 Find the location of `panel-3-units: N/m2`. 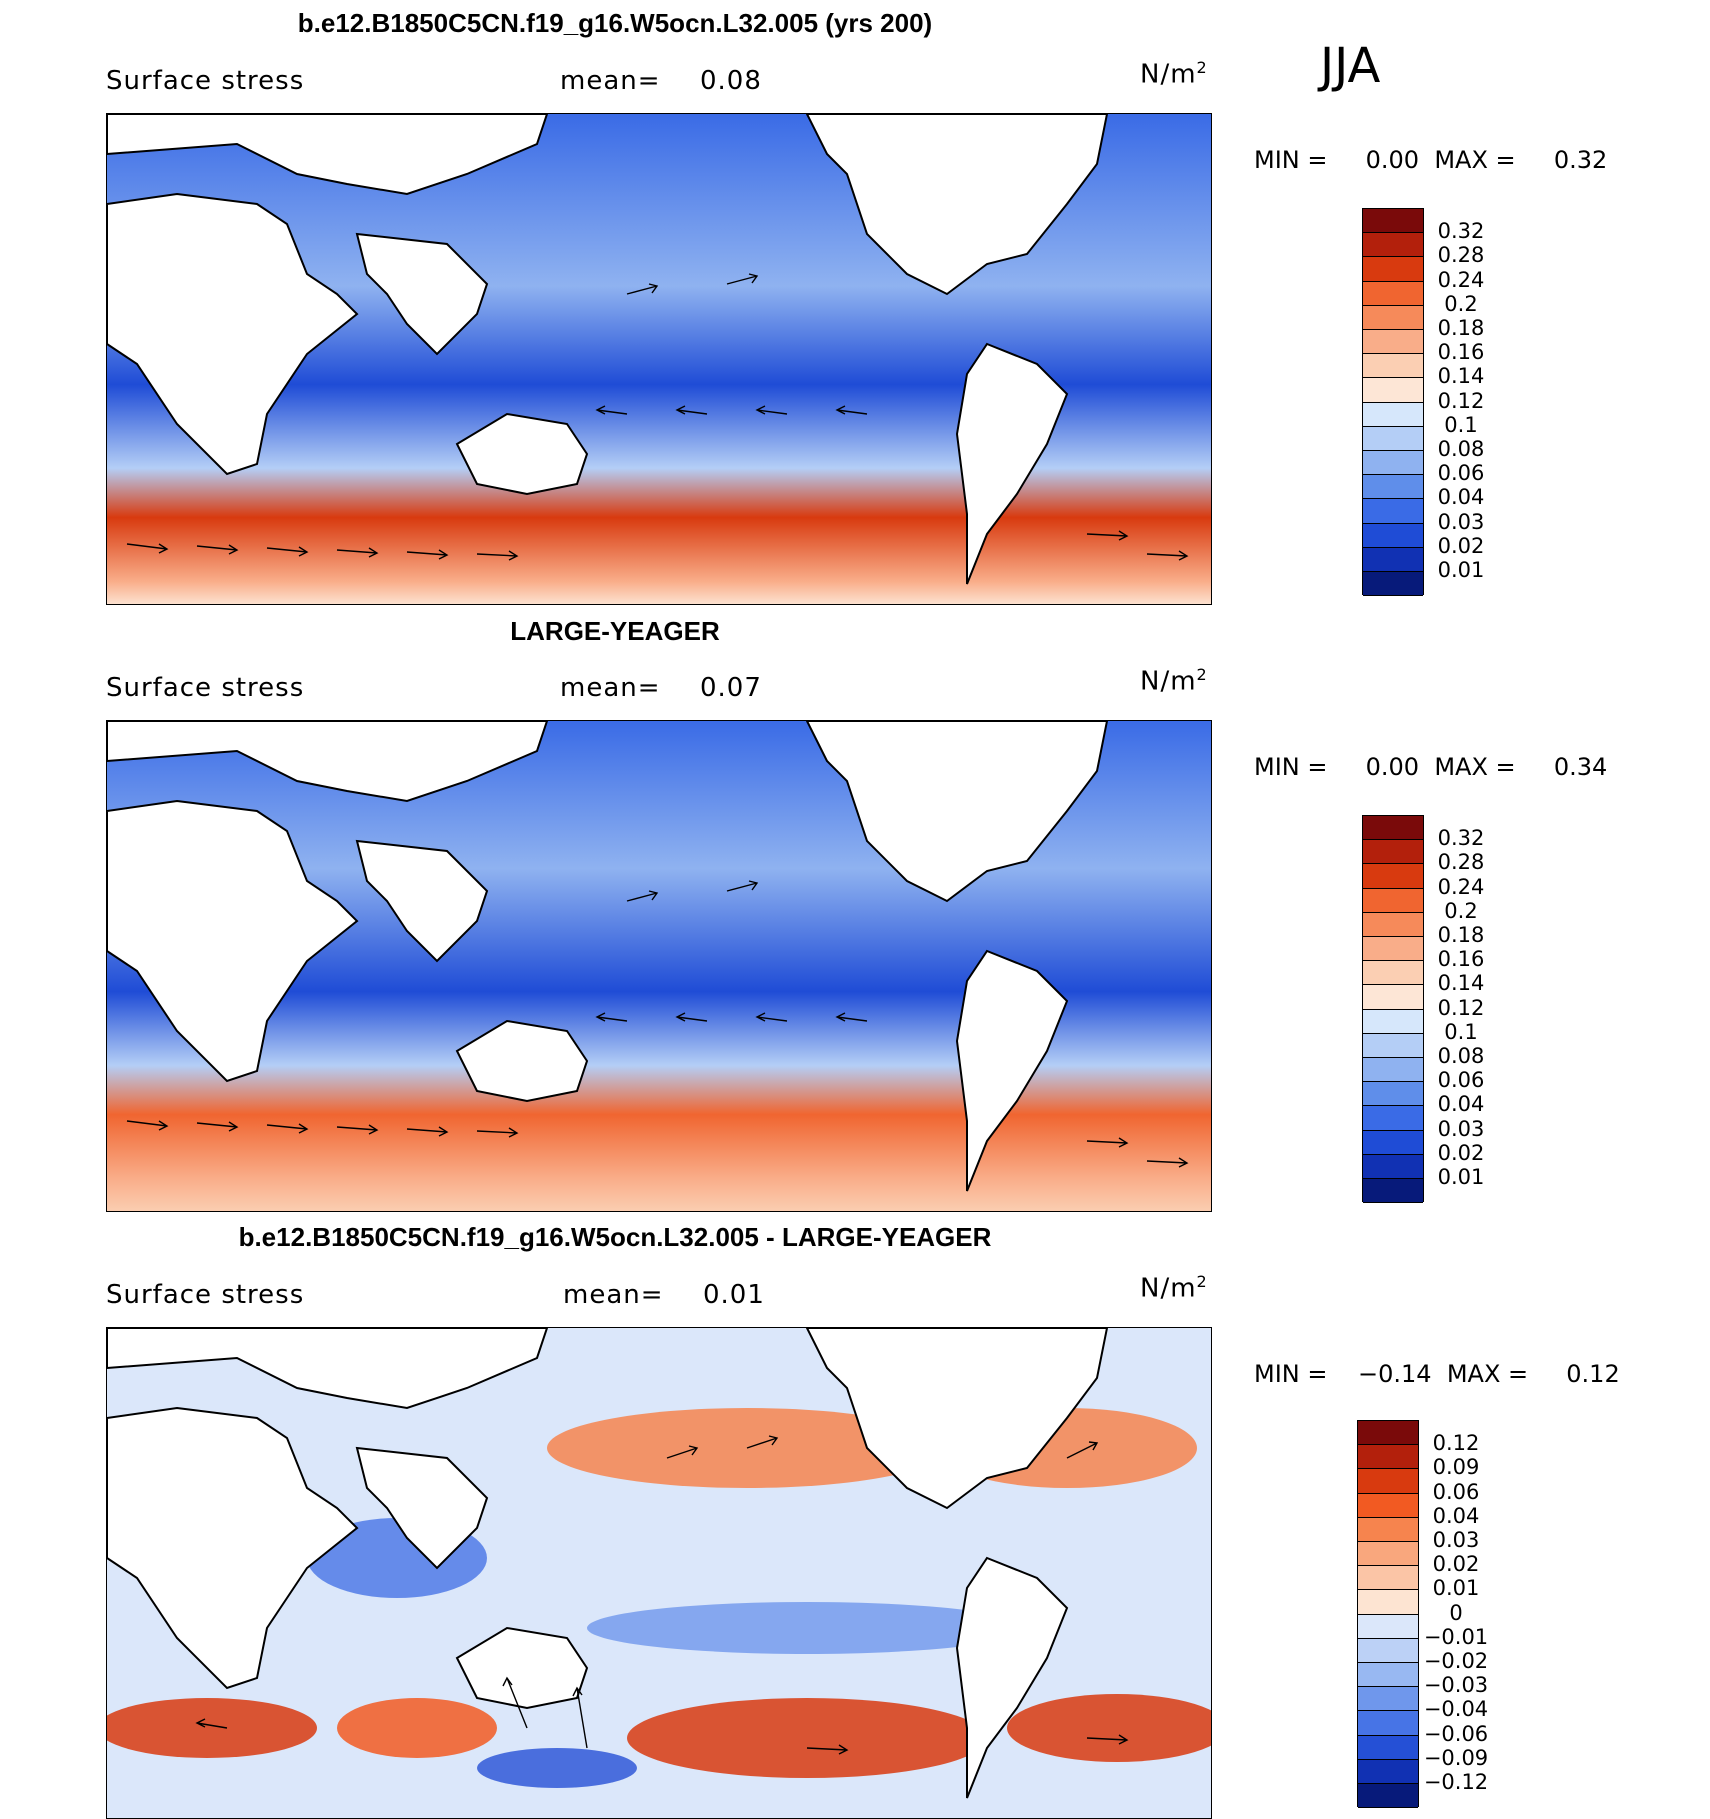

panel-3-units: N/m2 is located at coordinates (1174, 1288).